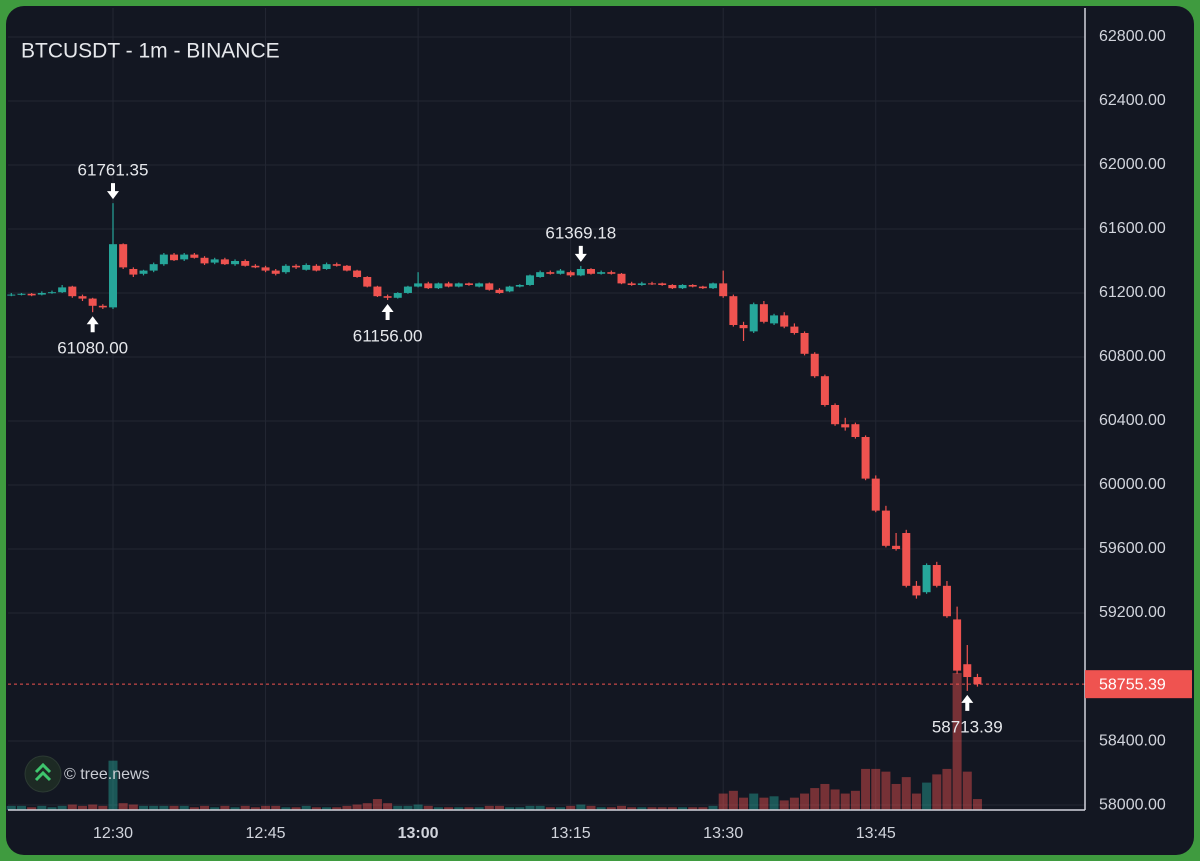  I want to click on y-tick-label: 62800.00, so click(1132, 36).